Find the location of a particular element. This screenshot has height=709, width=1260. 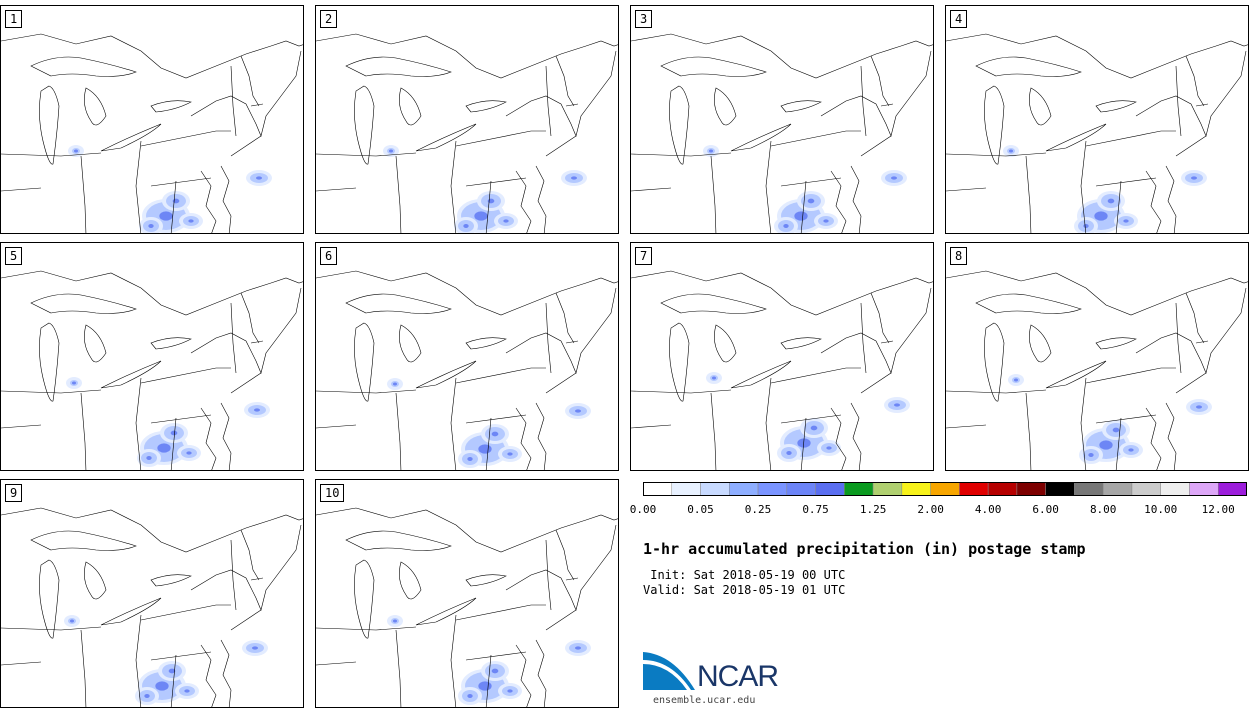

colorbar-tick-label: 0.00 is located at coordinates (643, 509).